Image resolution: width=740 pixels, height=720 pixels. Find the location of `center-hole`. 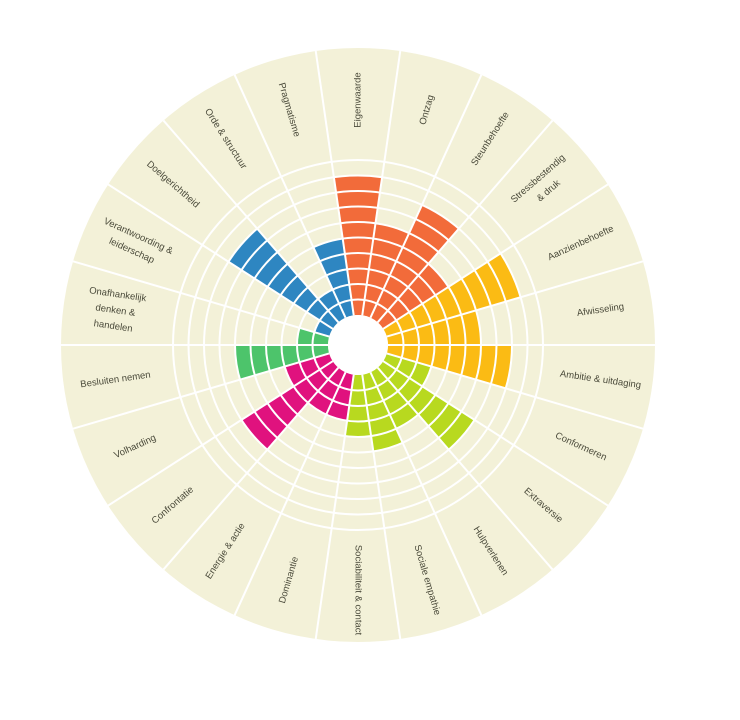

center-hole is located at coordinates (358, 345).